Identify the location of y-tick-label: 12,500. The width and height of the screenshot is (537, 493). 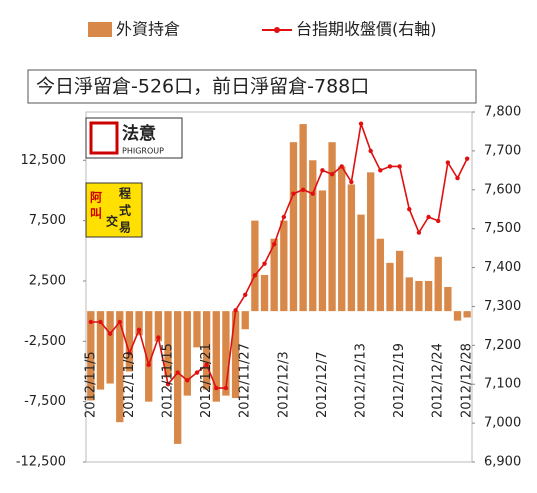
(44, 160).